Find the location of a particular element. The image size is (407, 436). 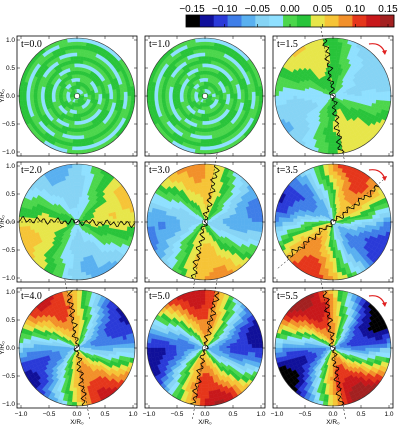

disk-field is located at coordinates (77, 222).